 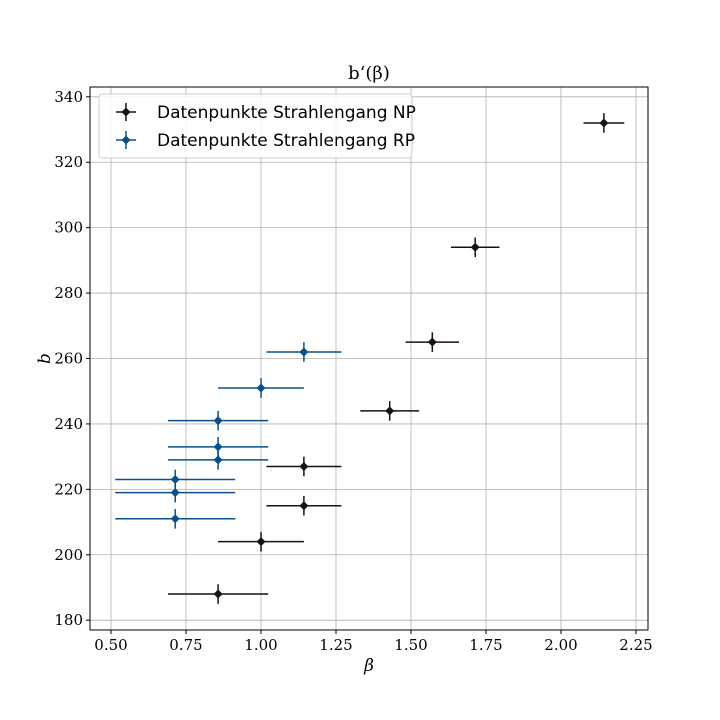 I want to click on legend-label: Datenpunkte Strahlengang RP, so click(x=286, y=141).